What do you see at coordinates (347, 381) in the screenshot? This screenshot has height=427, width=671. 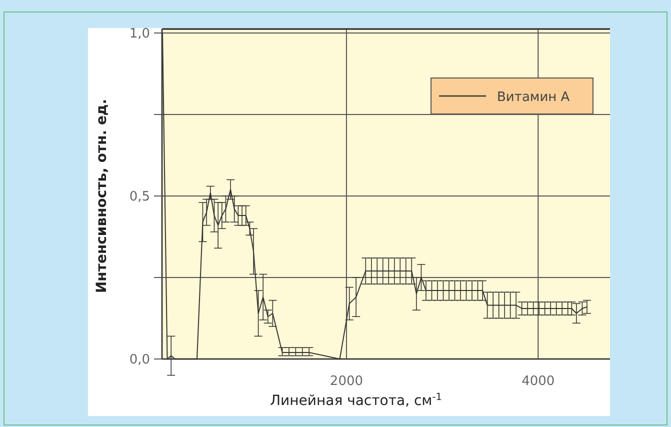 I see `x-tick-label: 2000` at bounding box center [347, 381].